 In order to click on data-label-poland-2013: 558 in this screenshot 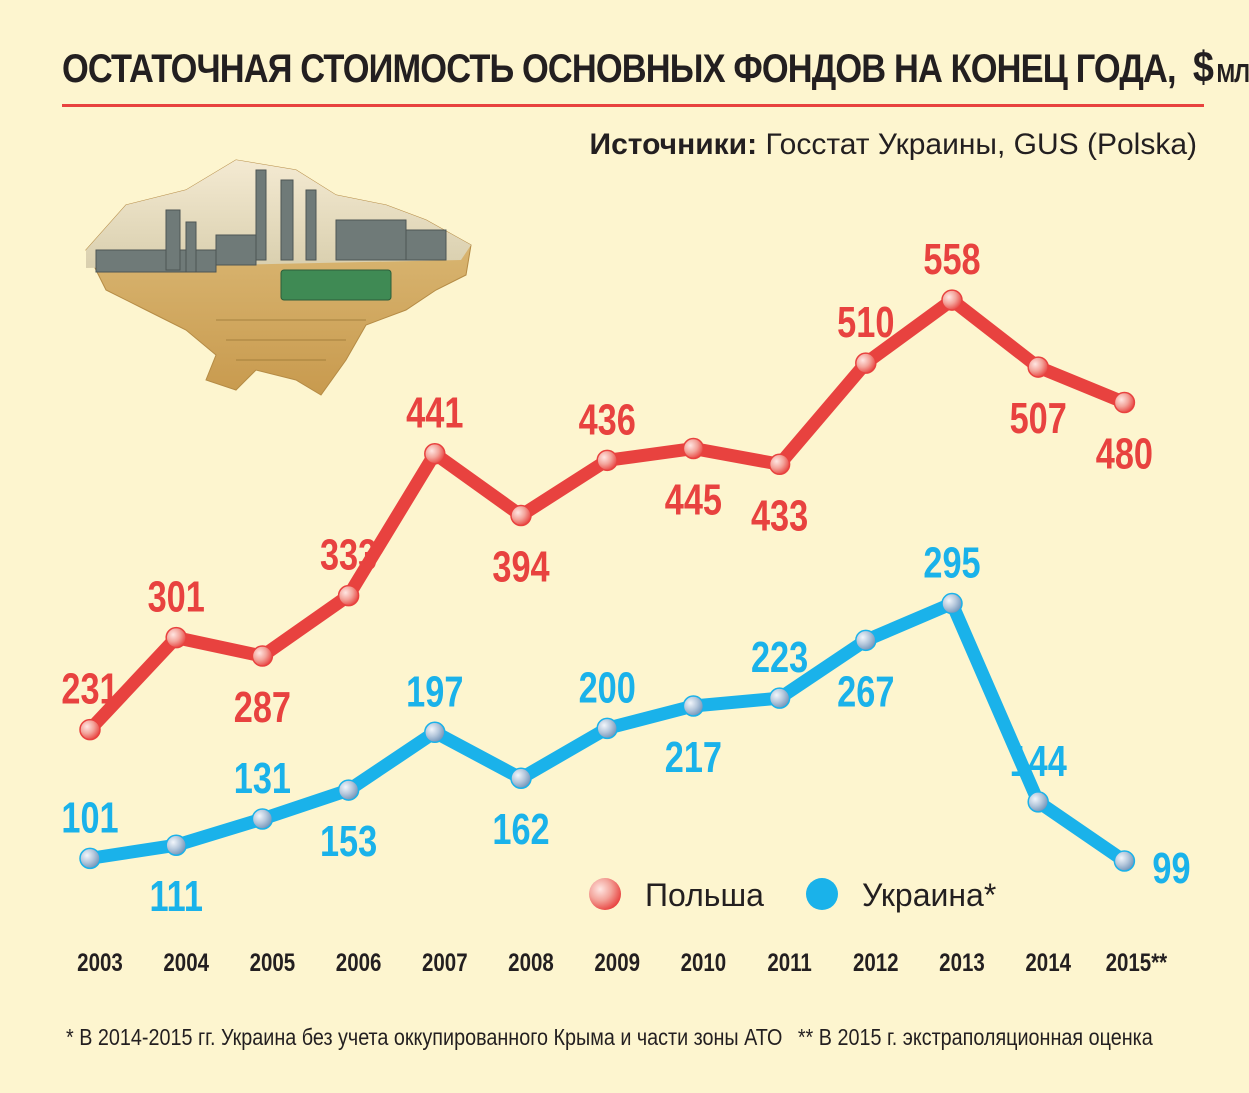, I will do `click(951, 259)`.